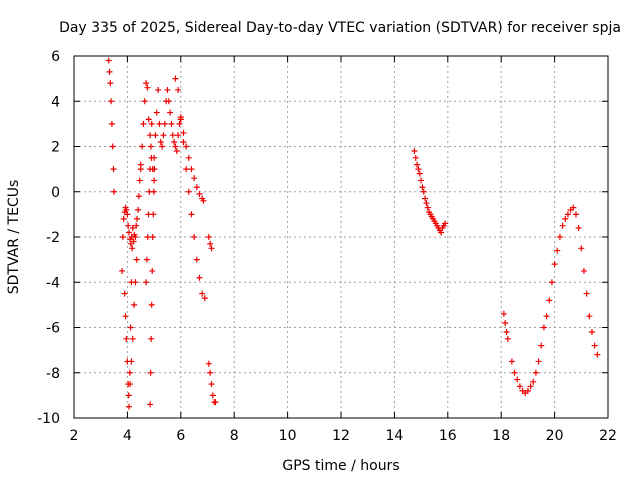  What do you see at coordinates (48, 419) in the screenshot?
I see `y-tick-label: -10` at bounding box center [48, 419].